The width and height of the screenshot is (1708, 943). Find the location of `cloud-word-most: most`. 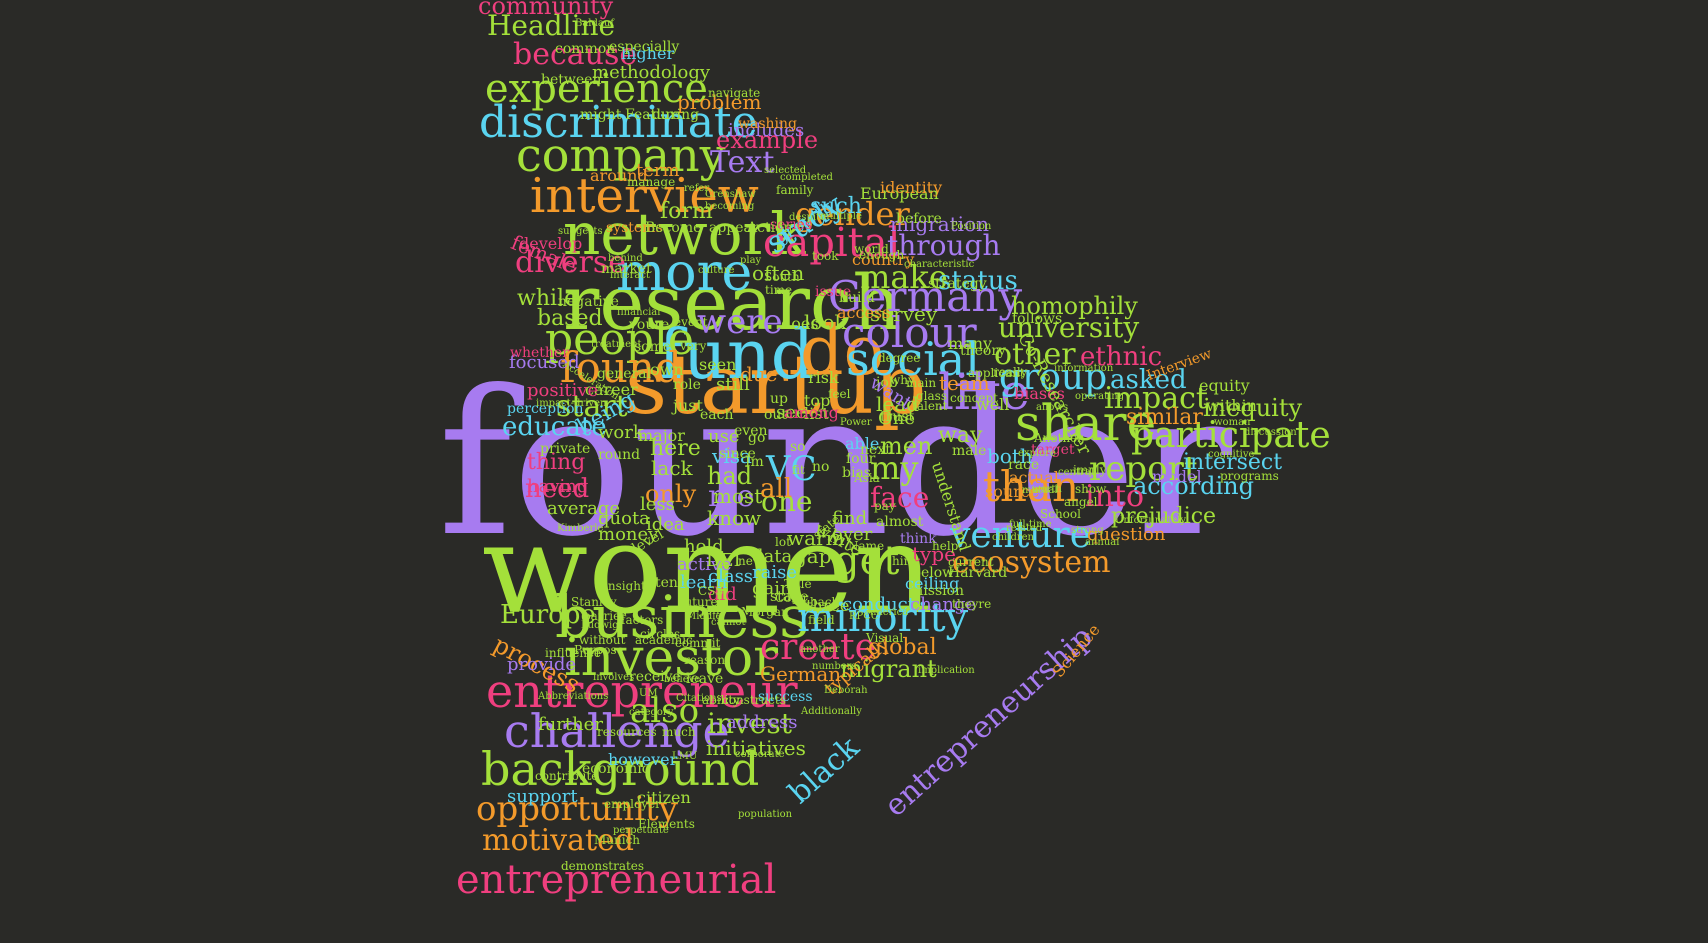

cloud-word-most: most is located at coordinates (738, 496).